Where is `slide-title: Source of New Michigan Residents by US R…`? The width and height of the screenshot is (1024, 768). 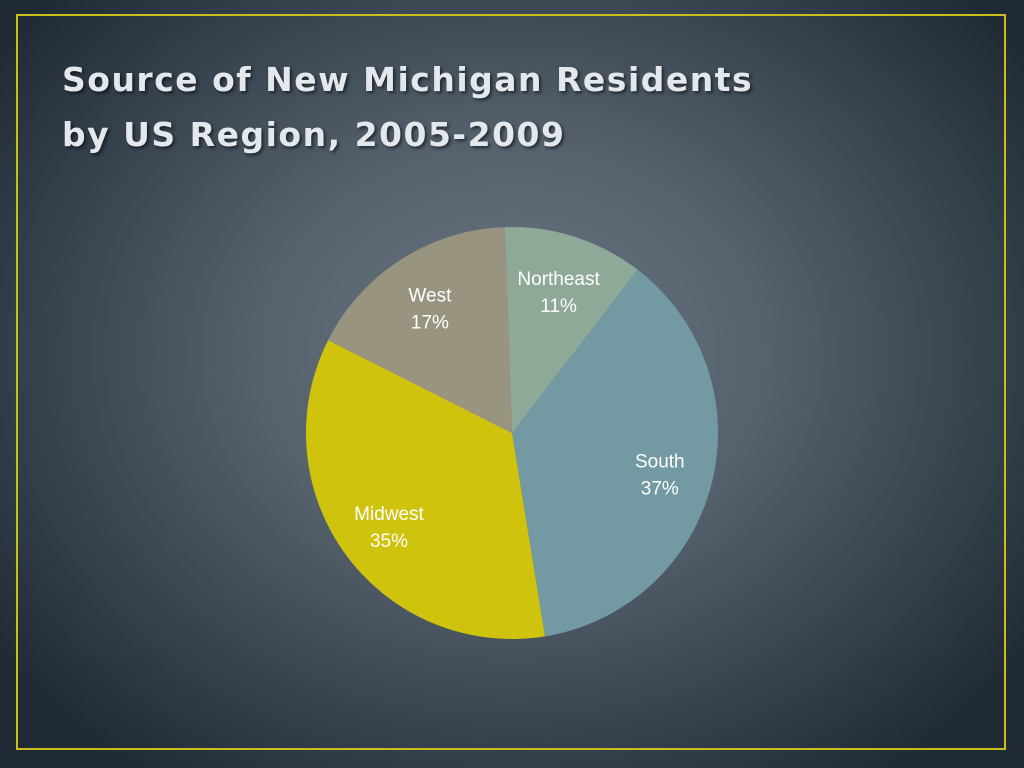 slide-title: Source of New Michigan Residents by US R… is located at coordinates (407, 107).